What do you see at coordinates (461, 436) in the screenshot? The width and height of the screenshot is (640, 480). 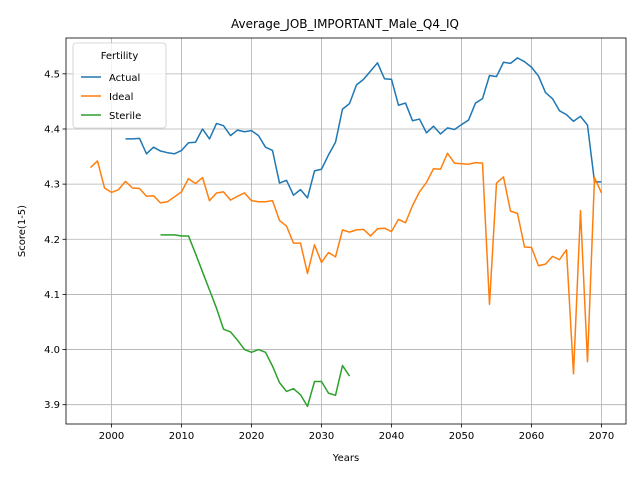 I see `x-tick-label: 2050` at bounding box center [461, 436].